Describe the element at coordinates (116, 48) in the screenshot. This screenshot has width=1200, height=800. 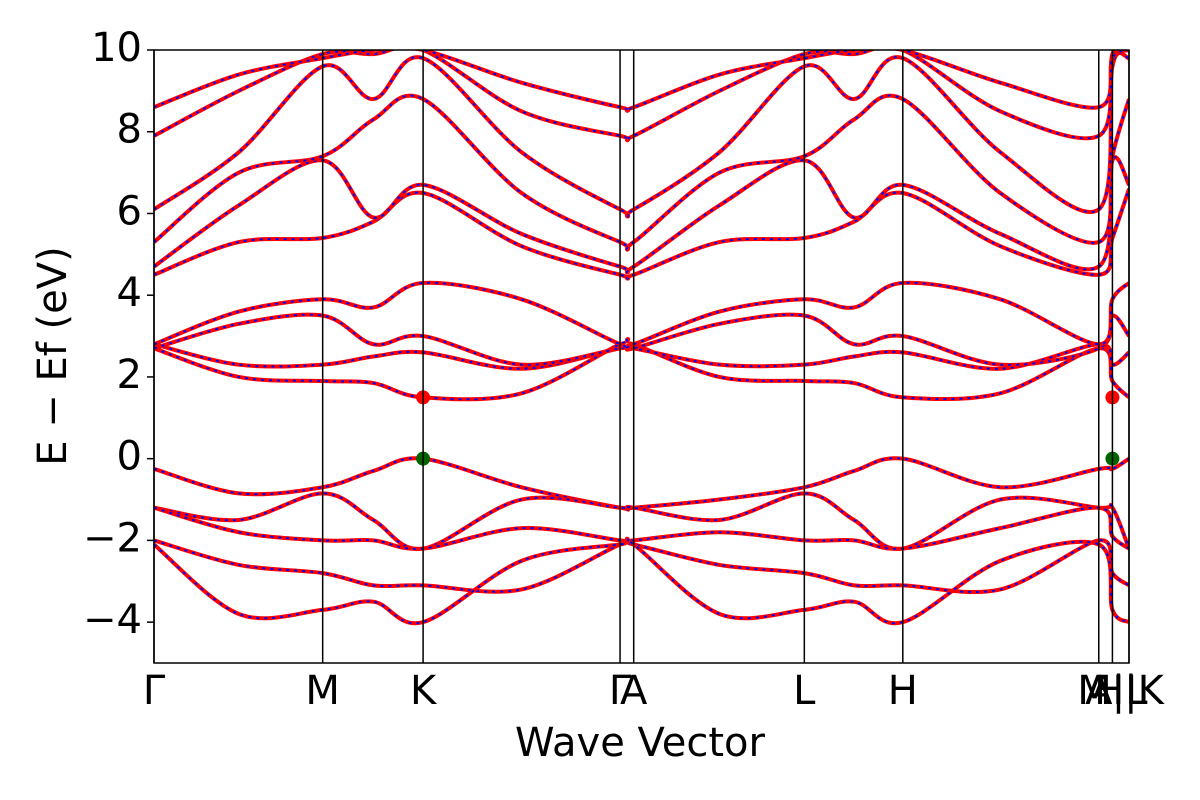
I see `y-tick-label: 10` at that location.